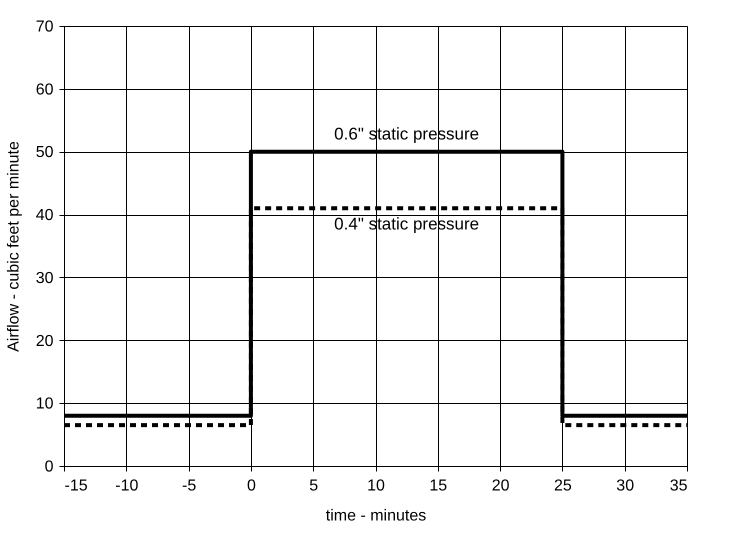 The height and width of the screenshot is (544, 744). What do you see at coordinates (45, 278) in the screenshot?
I see `y-tick-label: 30` at bounding box center [45, 278].